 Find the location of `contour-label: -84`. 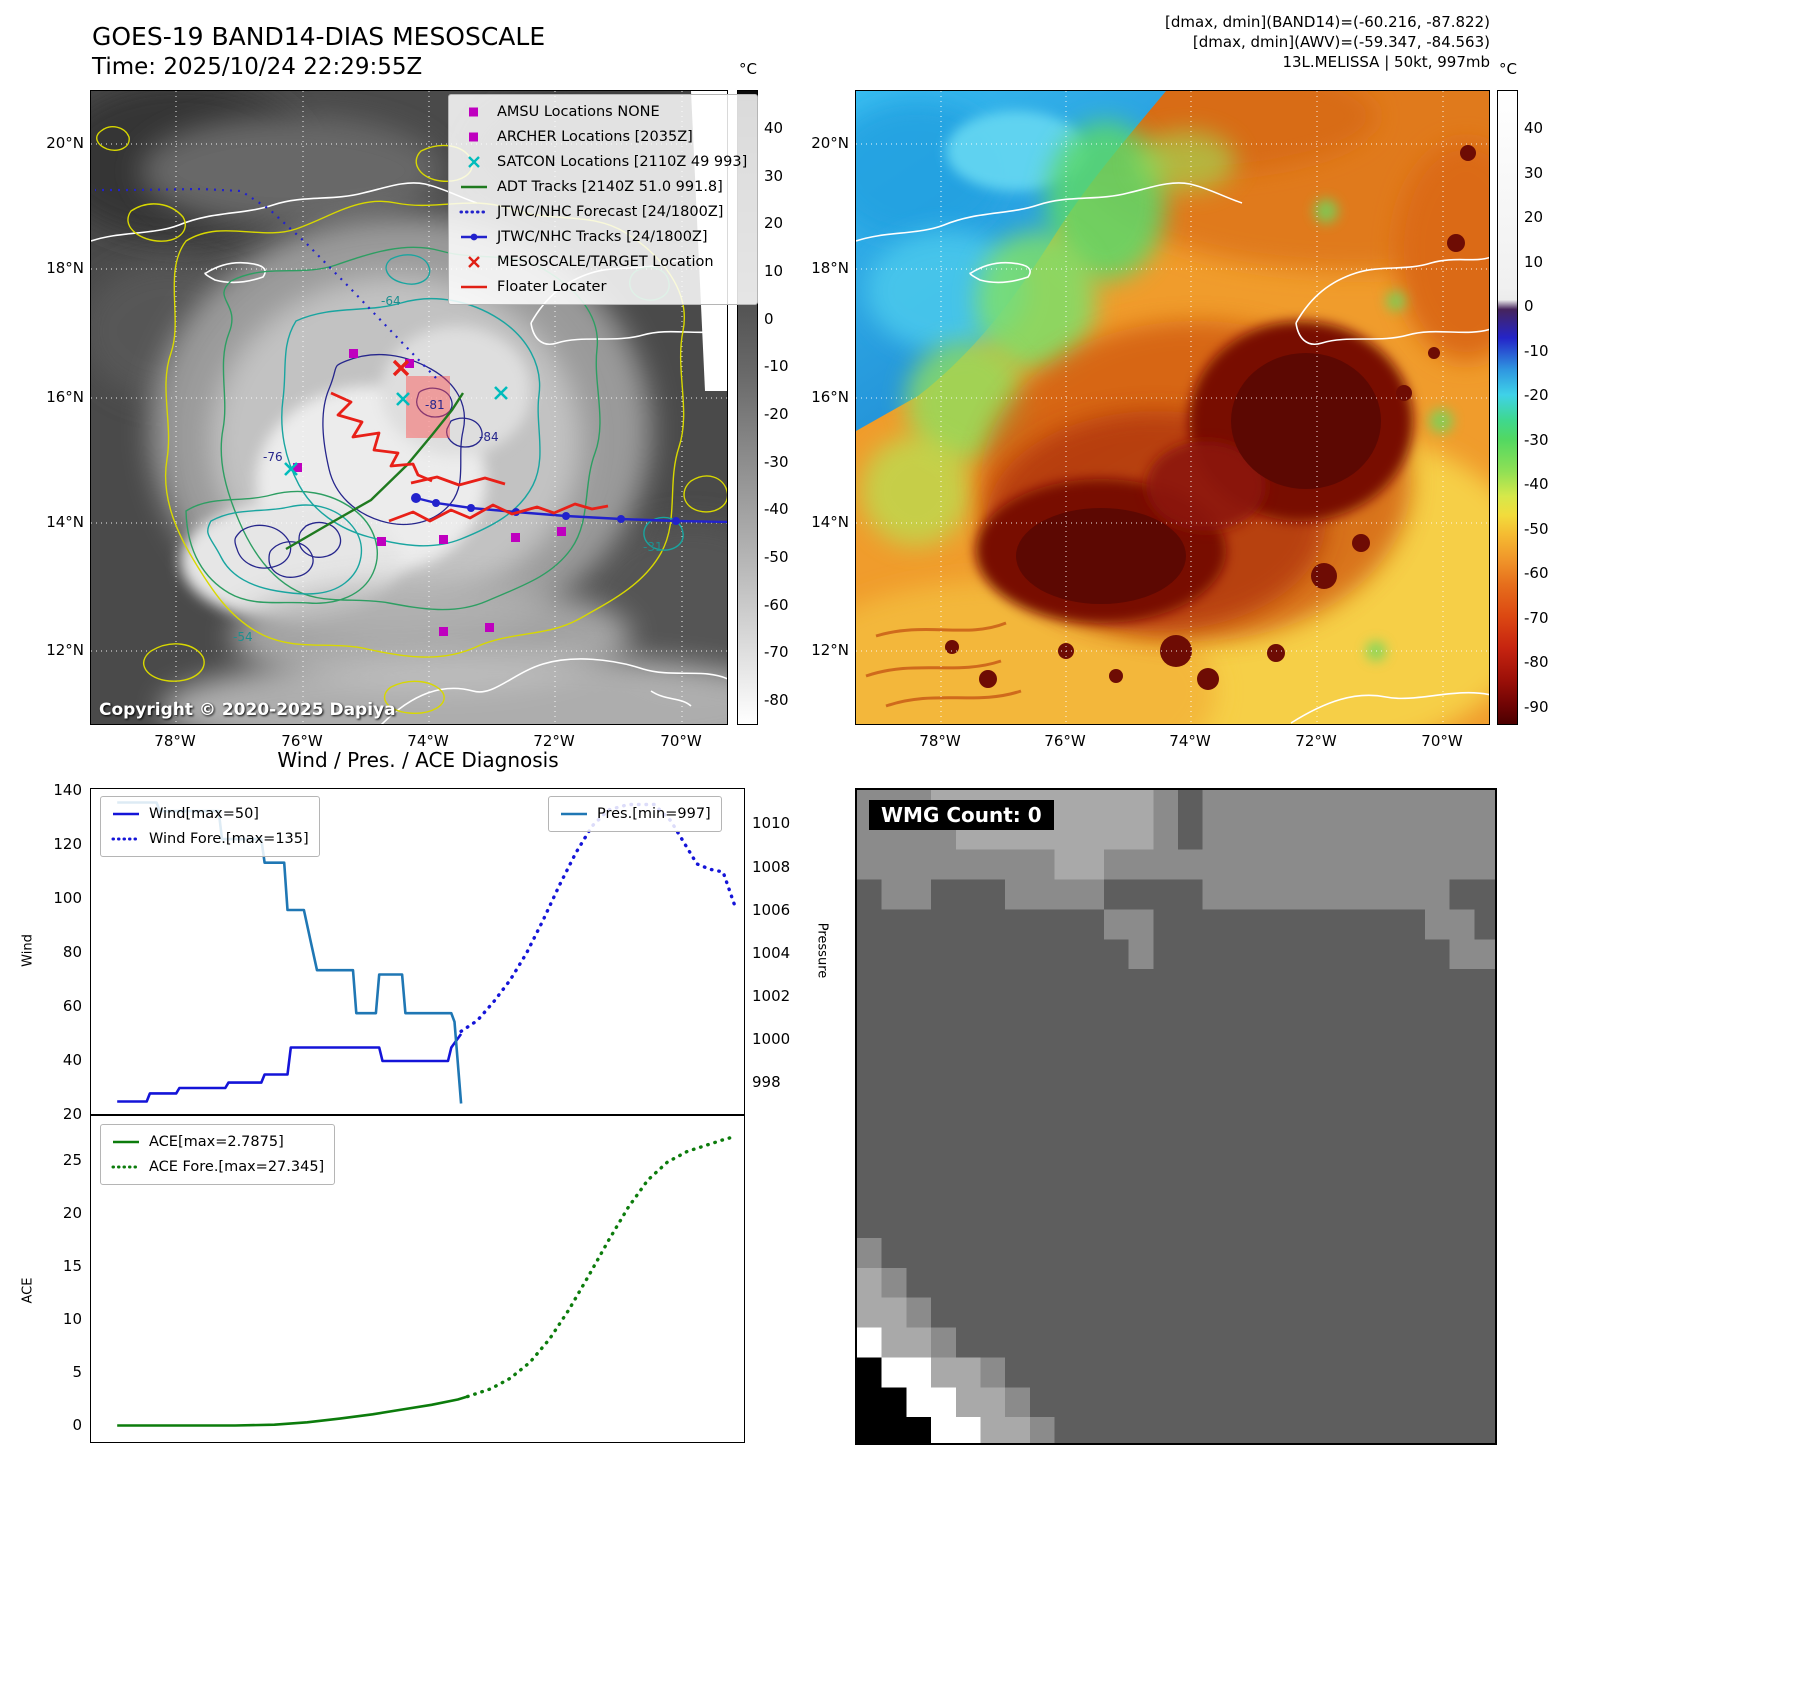

contour-label: -84 is located at coordinates (489, 437).